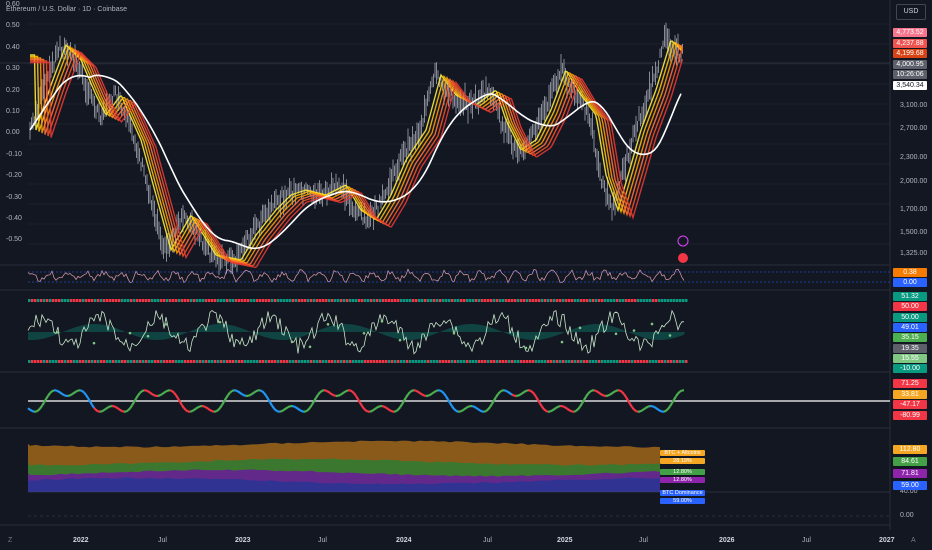  Describe the element at coordinates (910, 348) in the screenshot. I see `price-tag: 19.35` at that location.